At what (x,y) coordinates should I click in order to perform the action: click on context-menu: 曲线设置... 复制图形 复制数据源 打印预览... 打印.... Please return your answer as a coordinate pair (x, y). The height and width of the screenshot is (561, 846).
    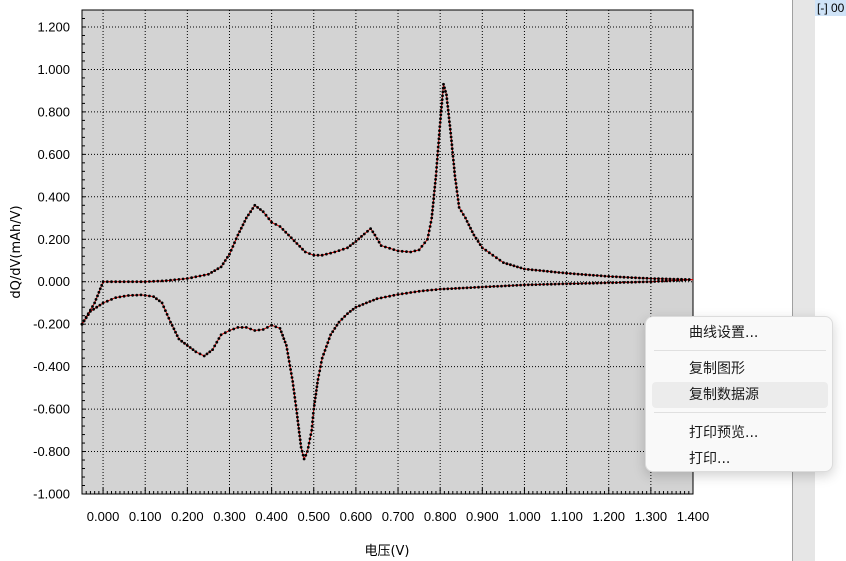
    Looking at the image, I should click on (739, 394).